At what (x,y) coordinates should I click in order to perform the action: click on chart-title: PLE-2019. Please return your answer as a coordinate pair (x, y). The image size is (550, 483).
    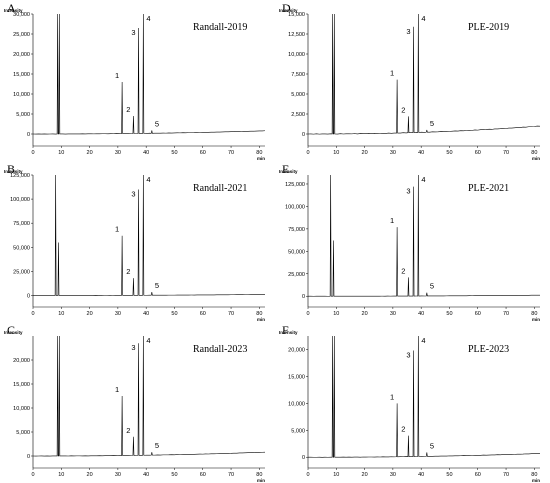
    Looking at the image, I should click on (488, 27).